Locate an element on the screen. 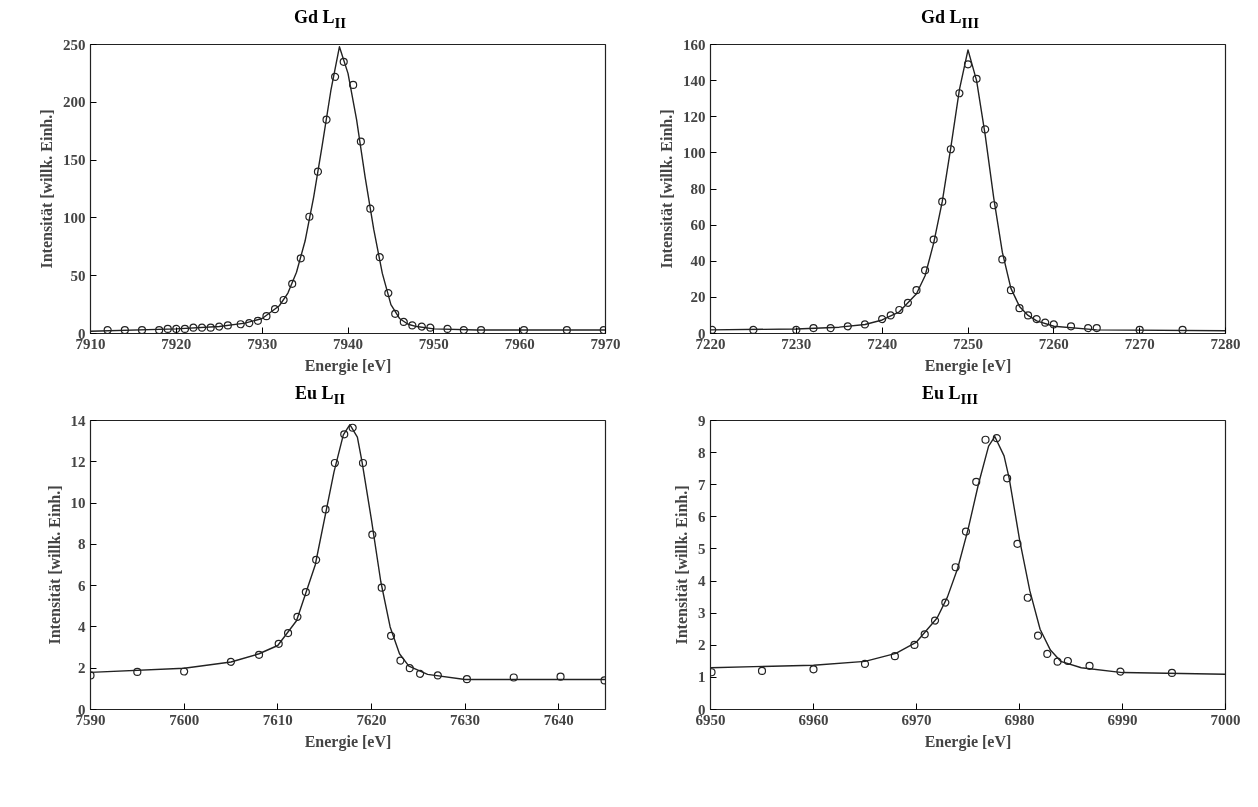 Image resolution: width=1258 pixels, height=807 pixels. y-tick-label: 14 is located at coordinates (78, 420).